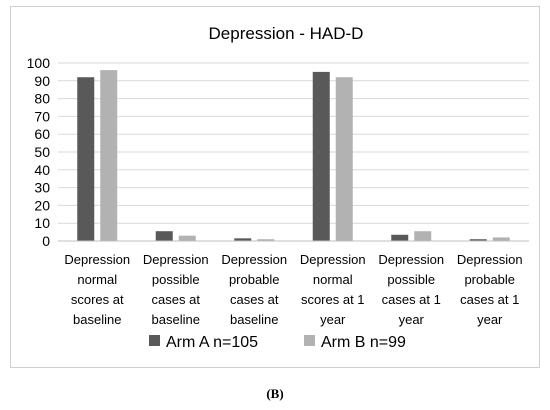  I want to click on legend-label: Arm B n=99, so click(363, 342).